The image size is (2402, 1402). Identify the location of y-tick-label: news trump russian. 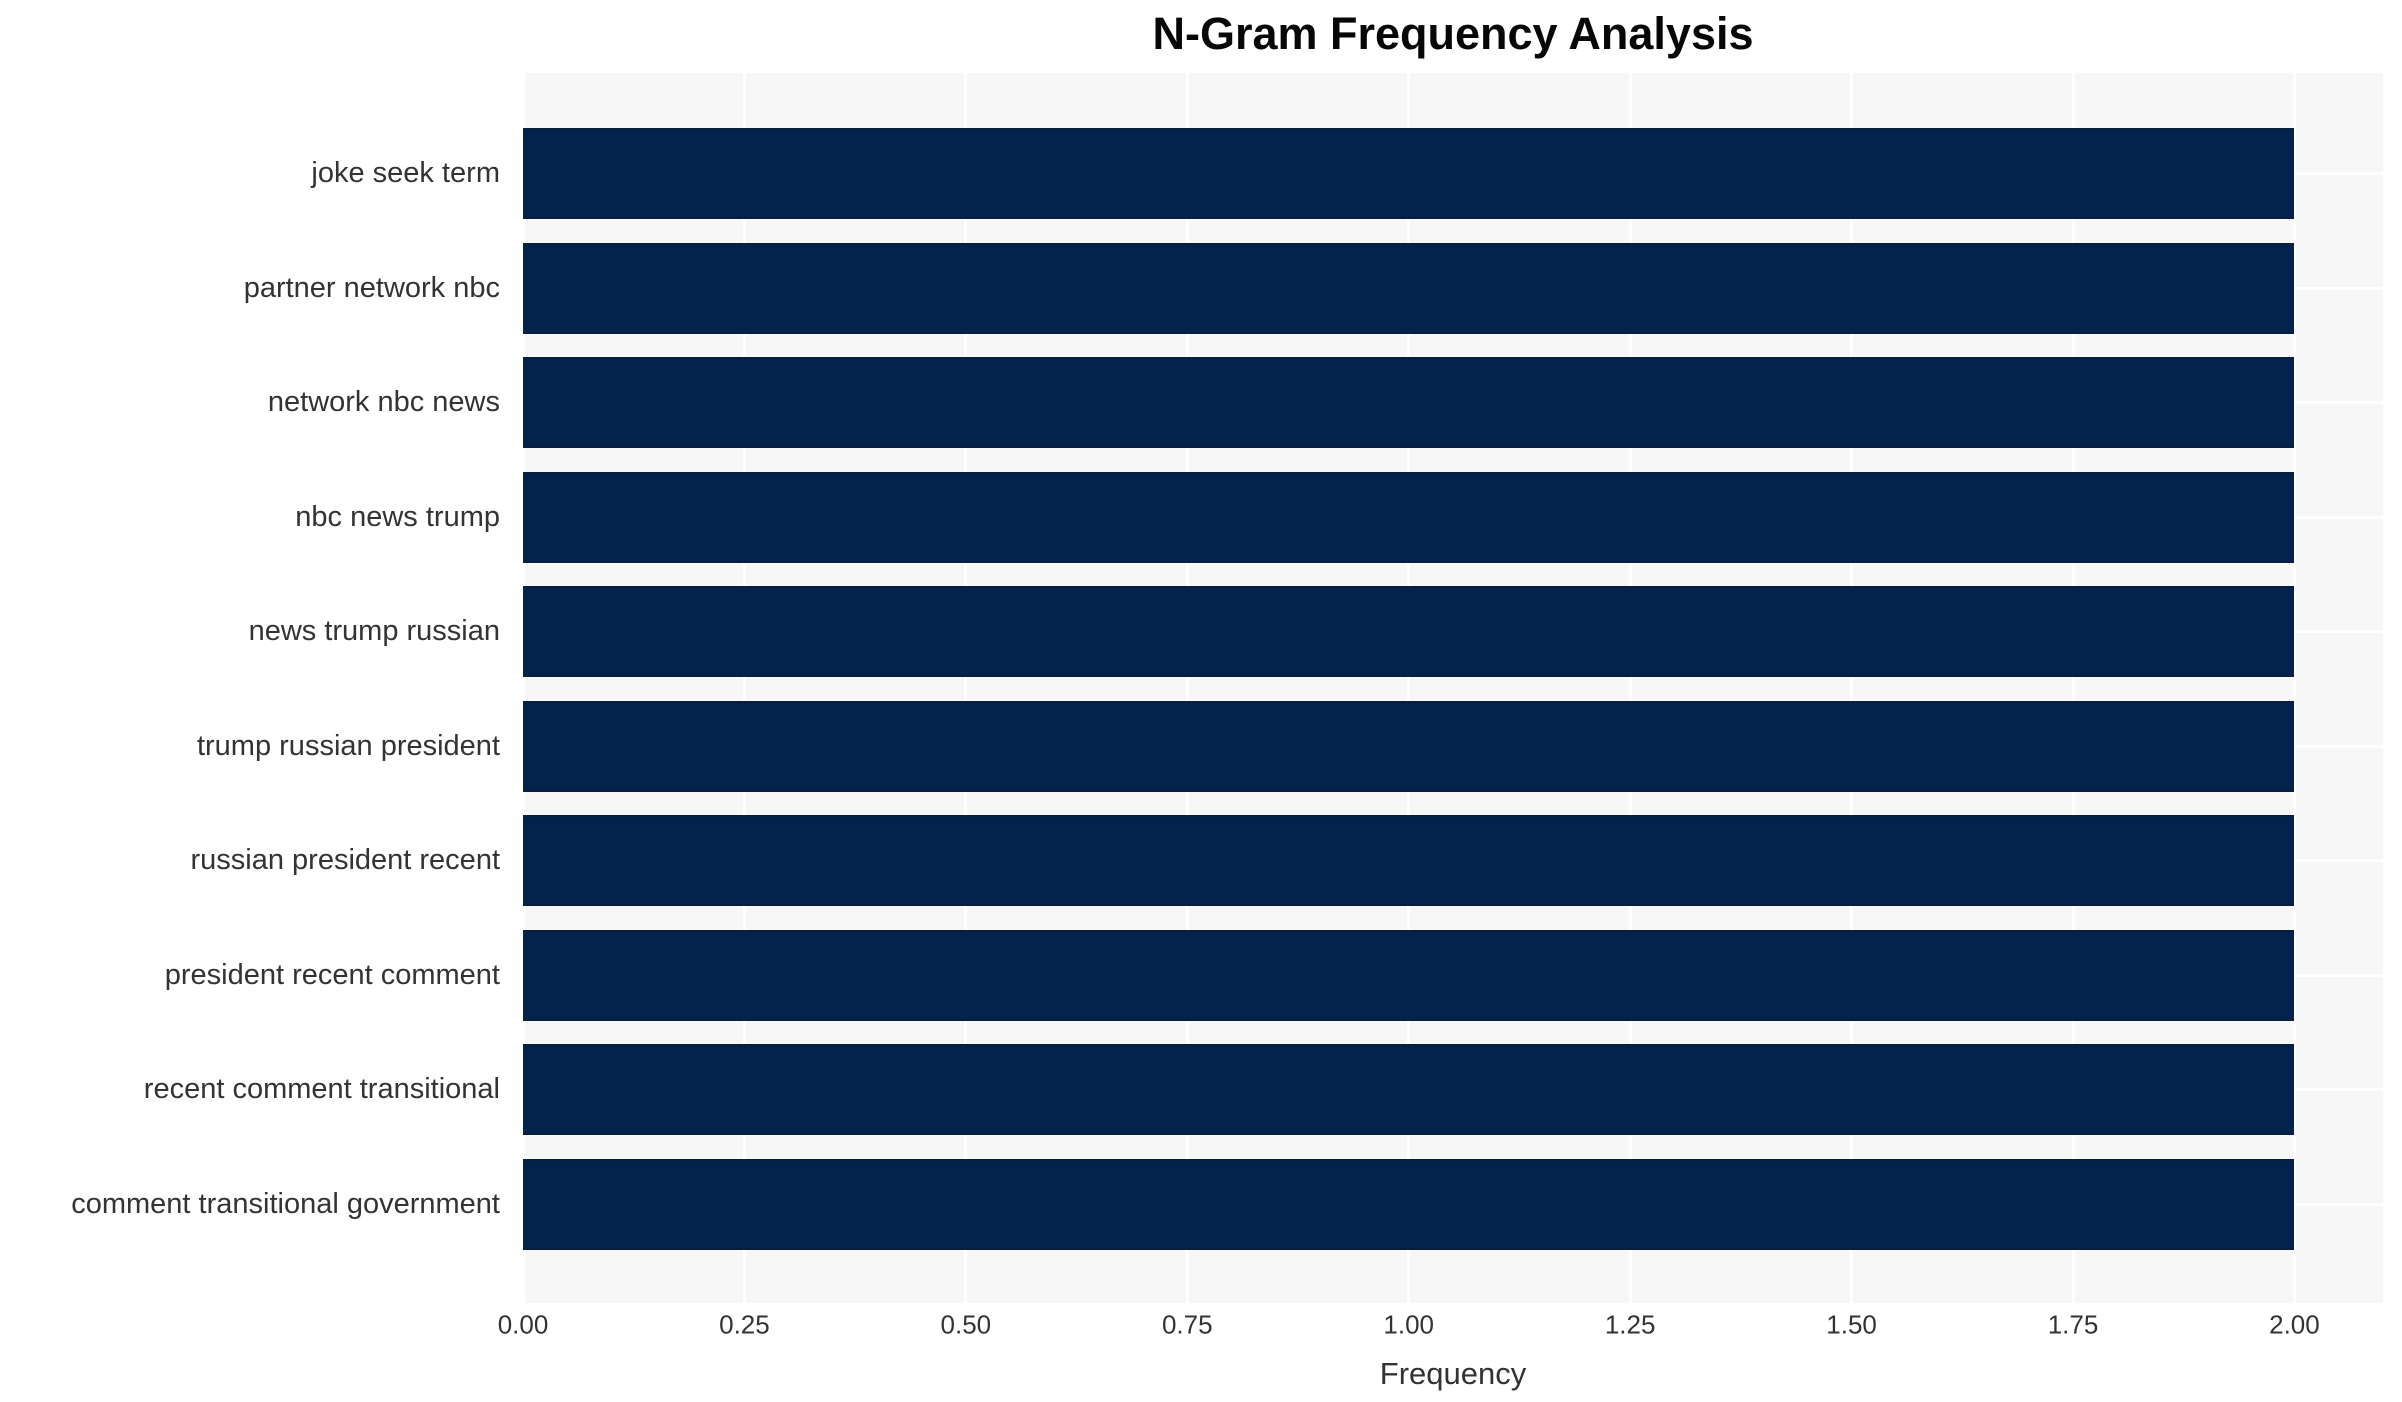
(374, 631).